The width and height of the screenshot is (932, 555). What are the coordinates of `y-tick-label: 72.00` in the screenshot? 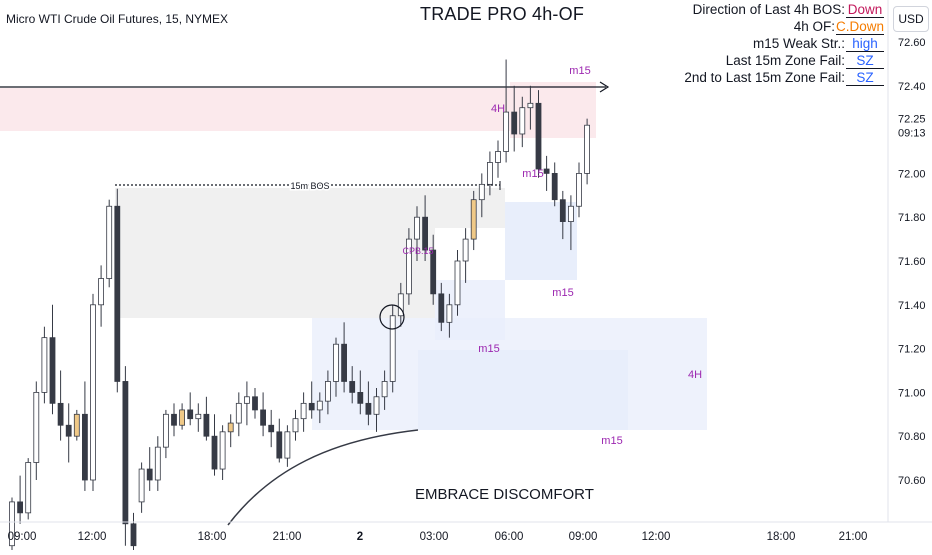 It's located at (912, 174).